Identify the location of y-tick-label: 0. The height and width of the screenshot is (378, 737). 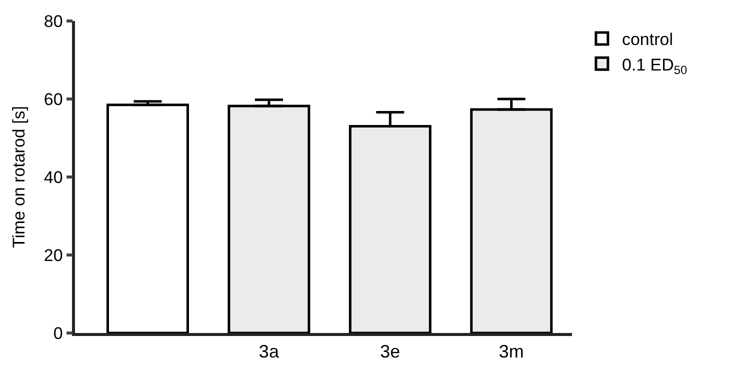
(58, 333).